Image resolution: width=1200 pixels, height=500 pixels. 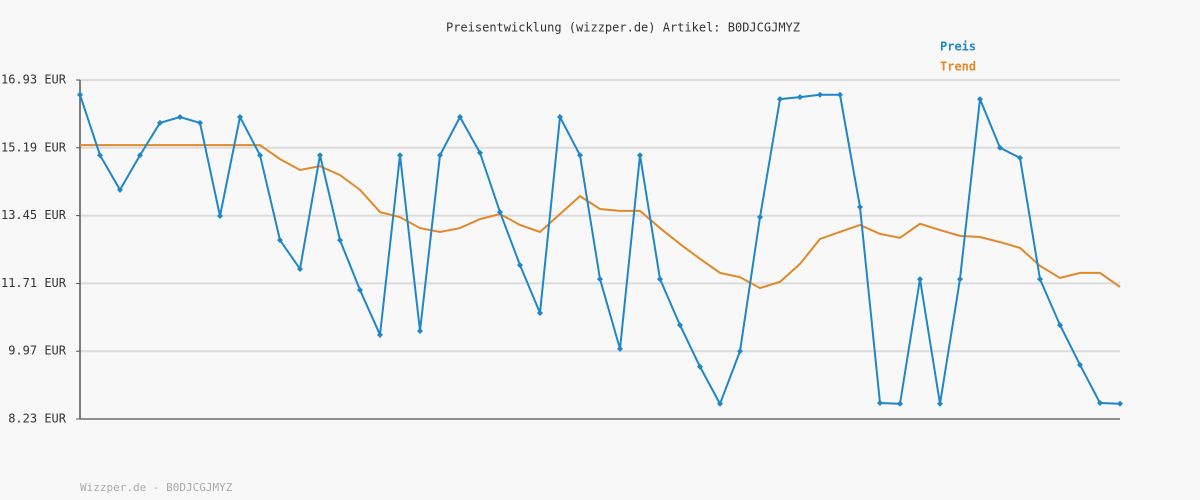 I want to click on y-tick-label: 11.71 EUR, so click(x=34, y=283).